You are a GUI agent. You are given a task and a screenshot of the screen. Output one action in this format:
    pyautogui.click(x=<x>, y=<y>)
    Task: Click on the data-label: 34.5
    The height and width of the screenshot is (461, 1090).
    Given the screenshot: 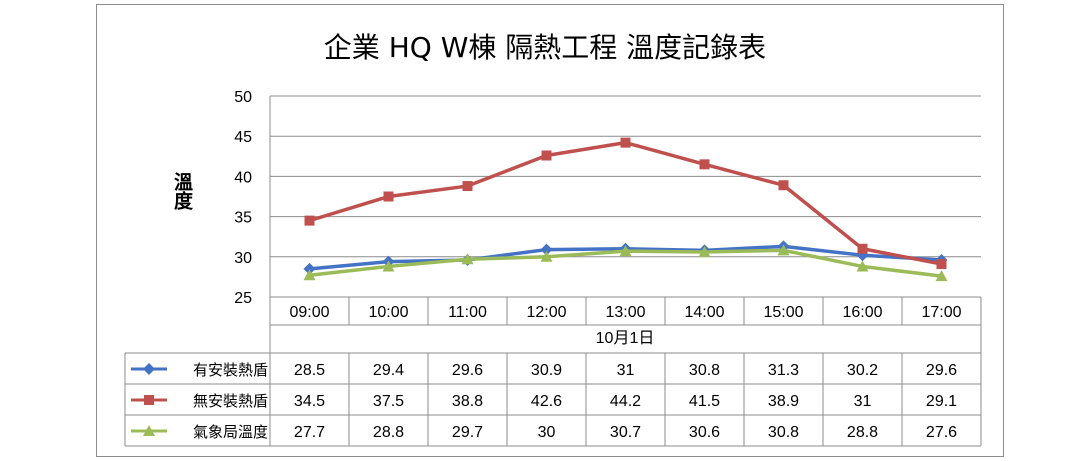 What is the action you would take?
    pyautogui.click(x=309, y=401)
    